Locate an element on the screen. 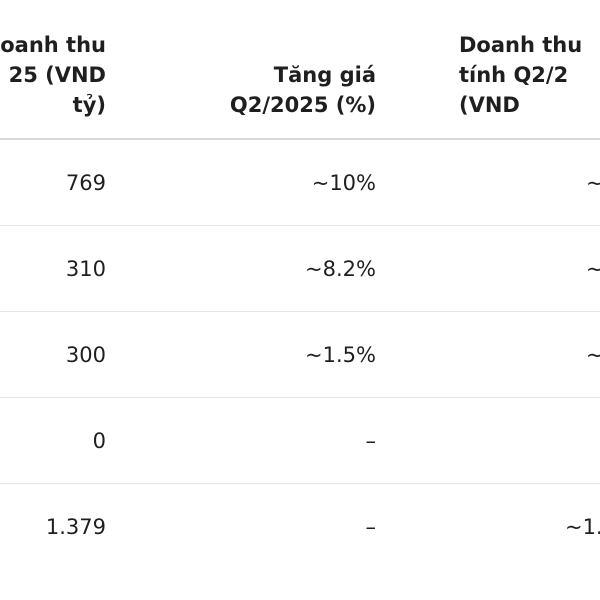  header-estimated-revenue-line-2: tính Q2/2 is located at coordinates (514, 75).